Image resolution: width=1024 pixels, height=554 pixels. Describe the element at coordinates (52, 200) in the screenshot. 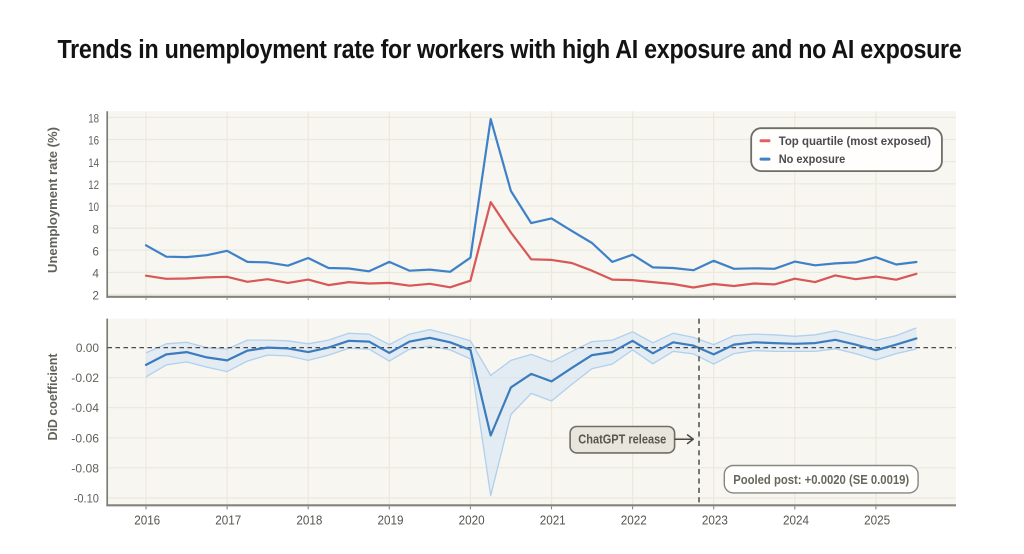

I see `svg-text: Unemployment rate (%)` at that location.